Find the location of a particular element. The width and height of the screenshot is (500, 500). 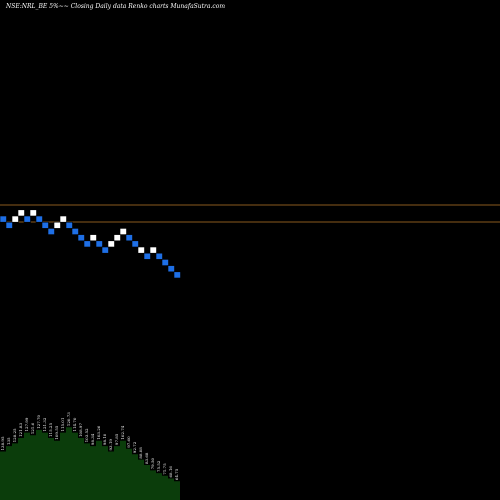

brick-value-label: 97.60 is located at coordinates (128, 442).